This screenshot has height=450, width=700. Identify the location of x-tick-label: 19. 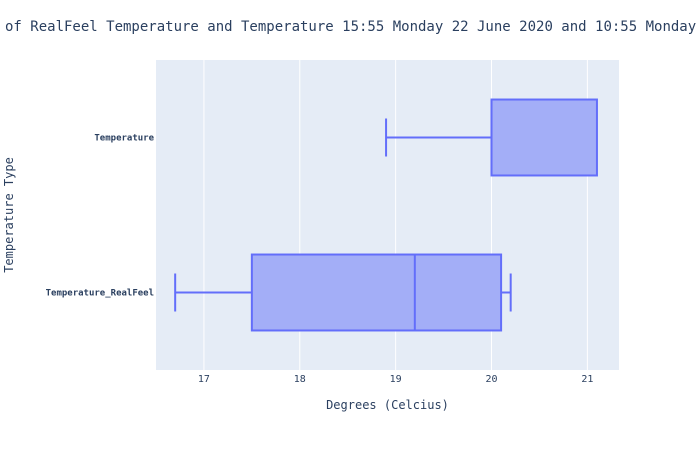
(396, 379).